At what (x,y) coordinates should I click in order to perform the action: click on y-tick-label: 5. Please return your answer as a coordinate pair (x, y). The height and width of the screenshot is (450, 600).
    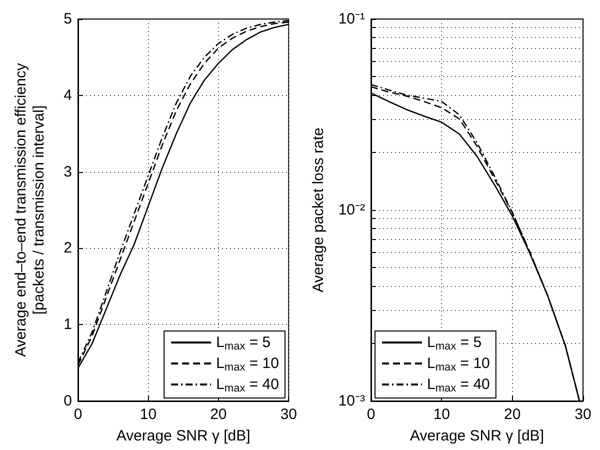
    Looking at the image, I should click on (68, 19).